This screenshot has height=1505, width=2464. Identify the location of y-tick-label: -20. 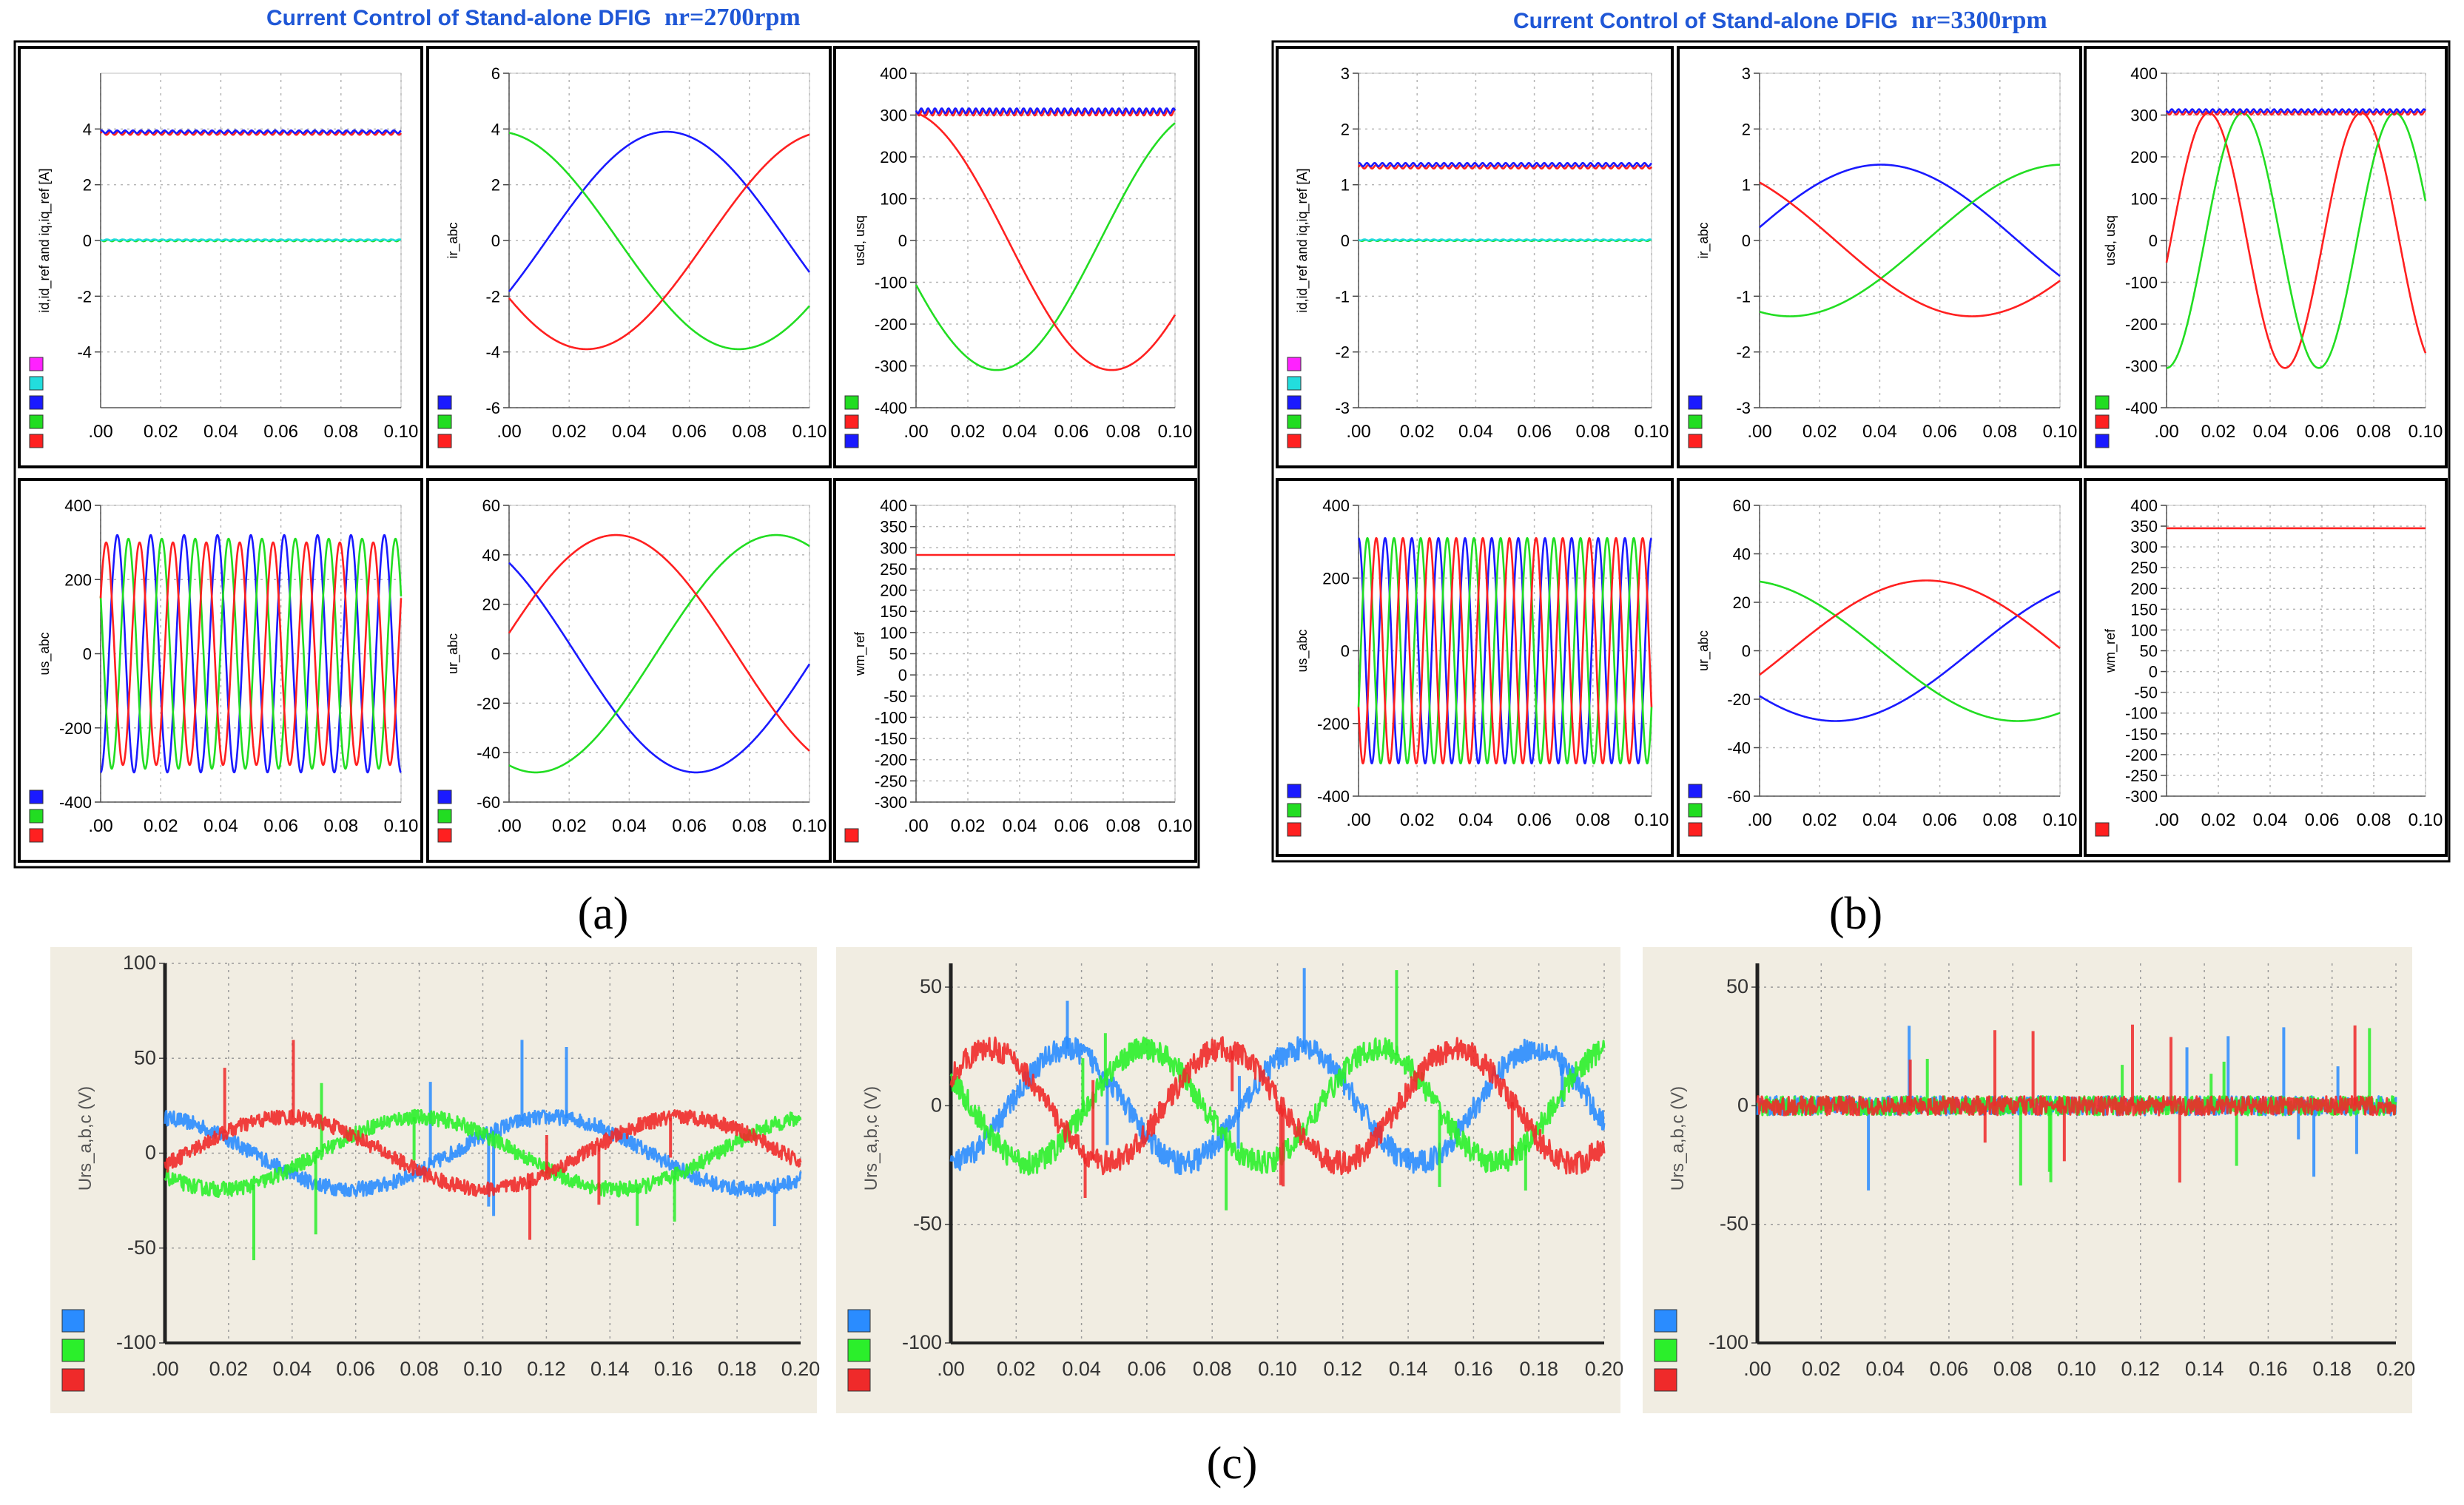
(488, 704).